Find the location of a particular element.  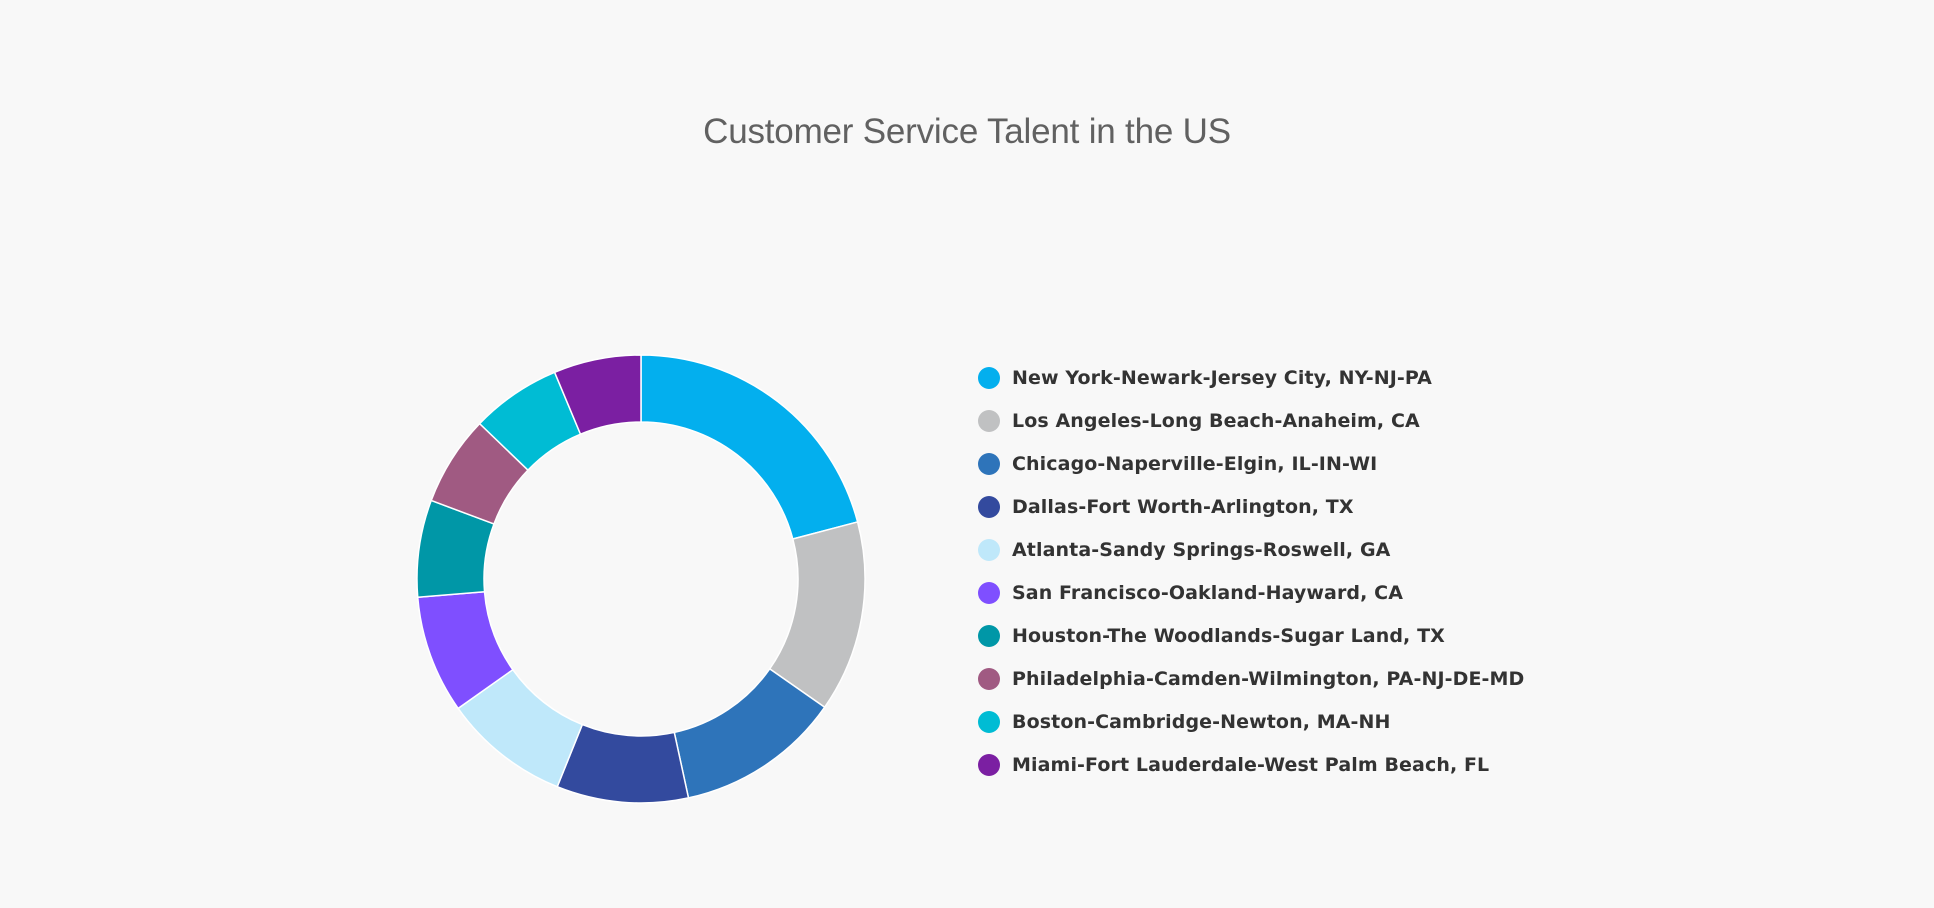

legend-item-new-york: New York-Newark-Jersey City, NY-NJ-PA is located at coordinates (1250, 377).